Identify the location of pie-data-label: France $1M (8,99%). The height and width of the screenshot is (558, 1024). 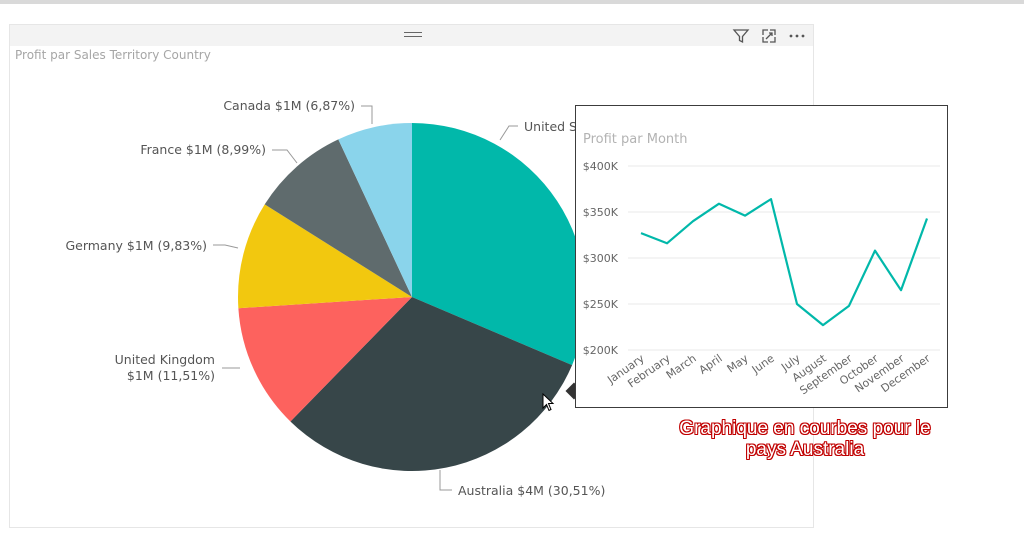
(203, 149).